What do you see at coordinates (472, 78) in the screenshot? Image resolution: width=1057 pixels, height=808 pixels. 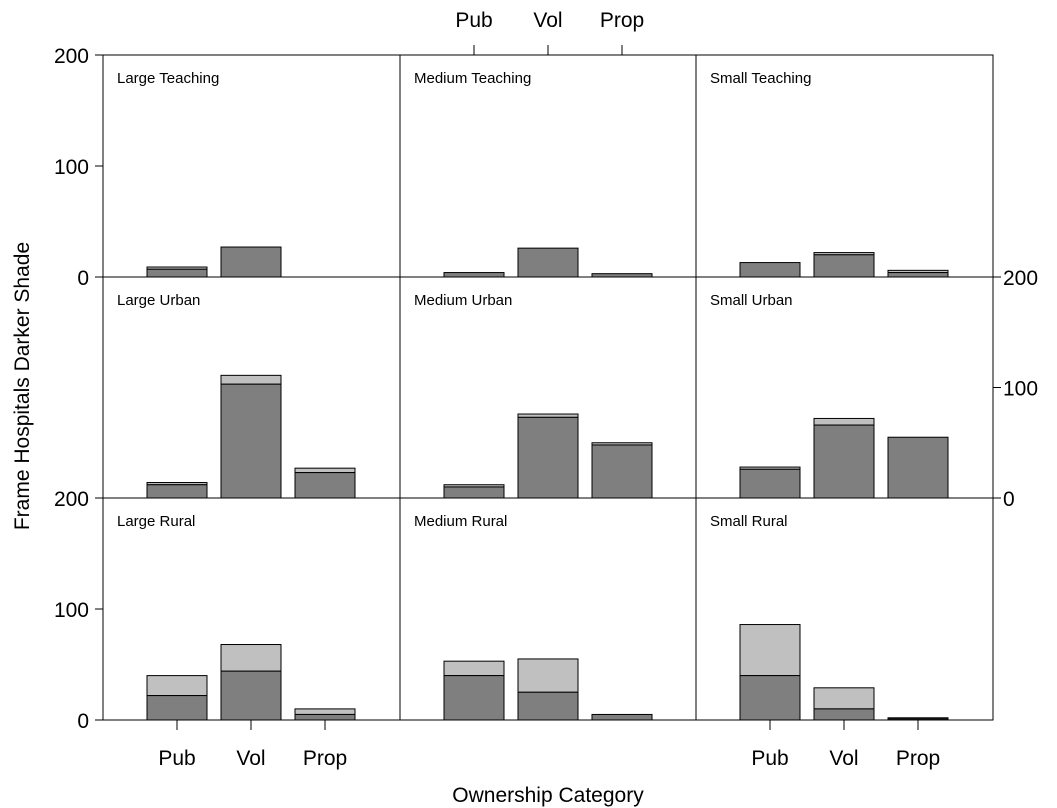 I see `panel-title: Medium Teaching` at bounding box center [472, 78].